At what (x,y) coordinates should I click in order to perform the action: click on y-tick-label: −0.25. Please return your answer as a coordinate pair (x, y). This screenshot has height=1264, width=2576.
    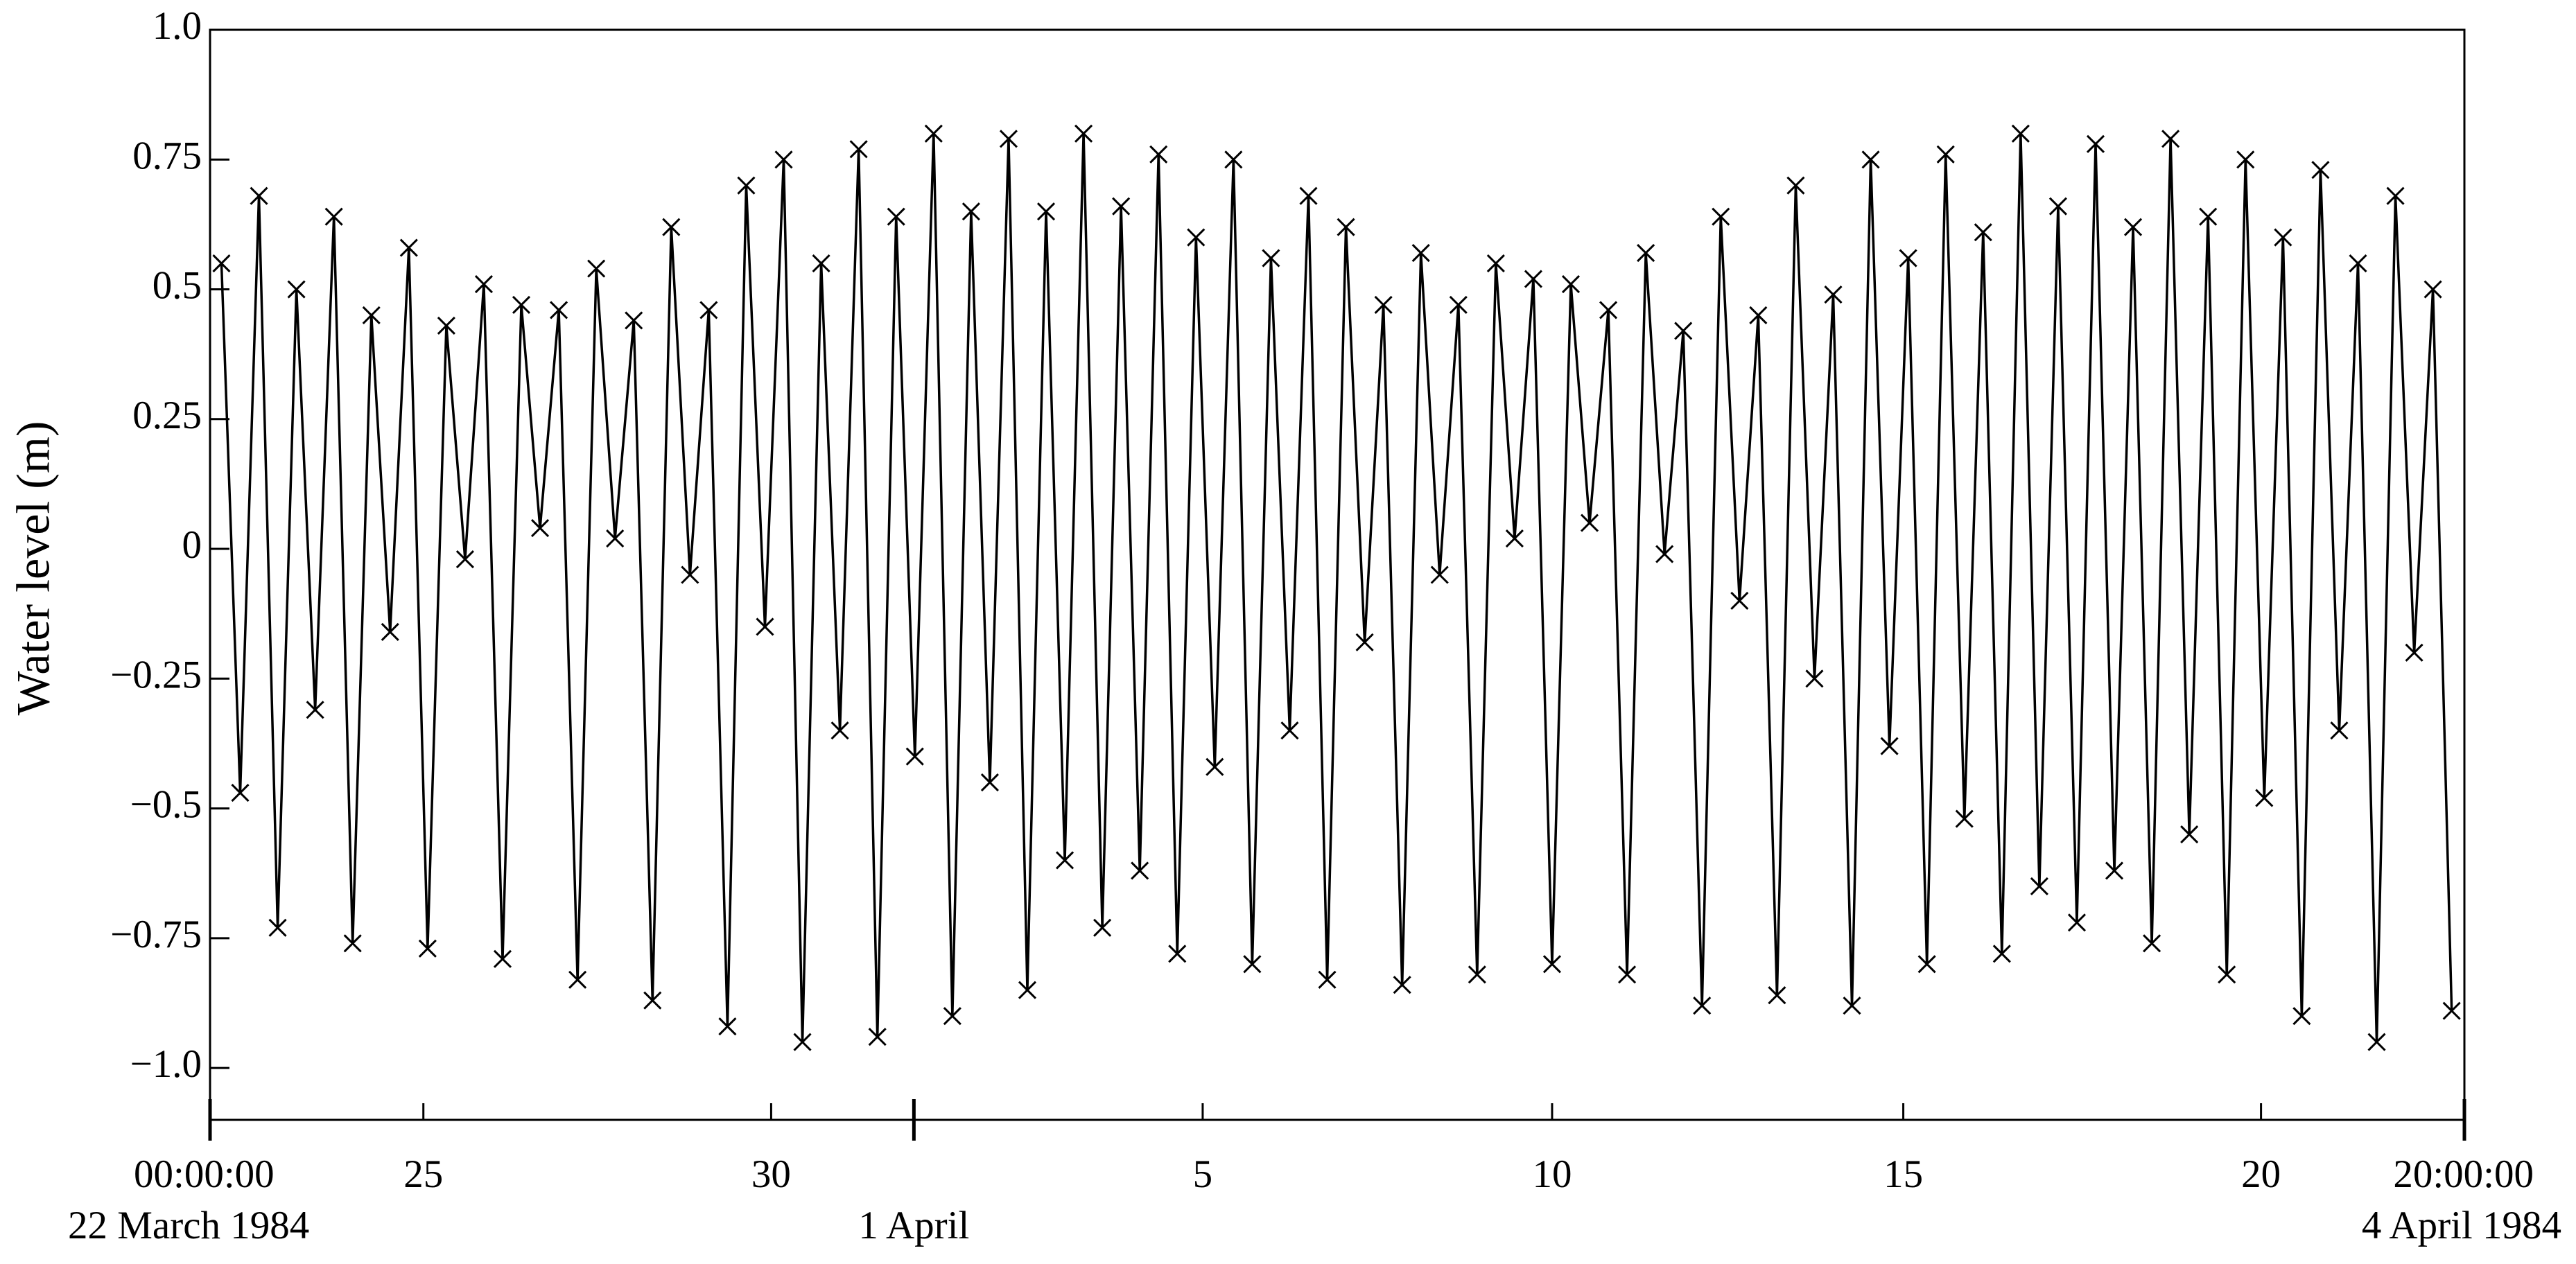
    Looking at the image, I should click on (156, 674).